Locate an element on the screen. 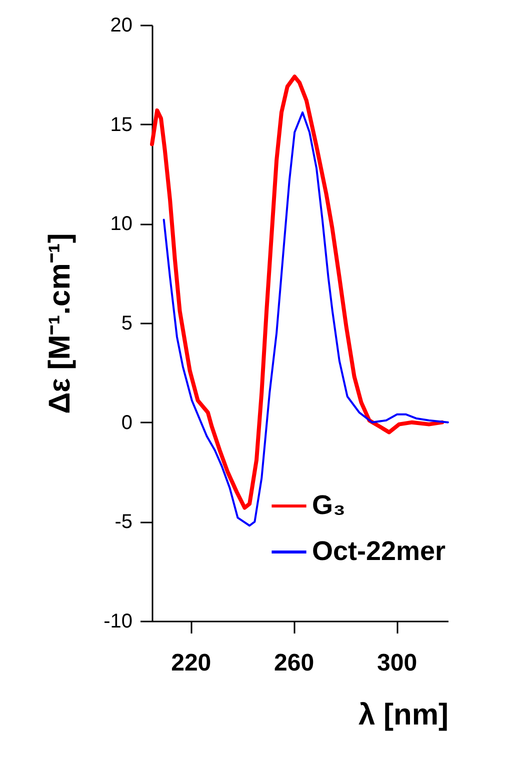  y-tick-label: -10 is located at coordinates (118, 621).